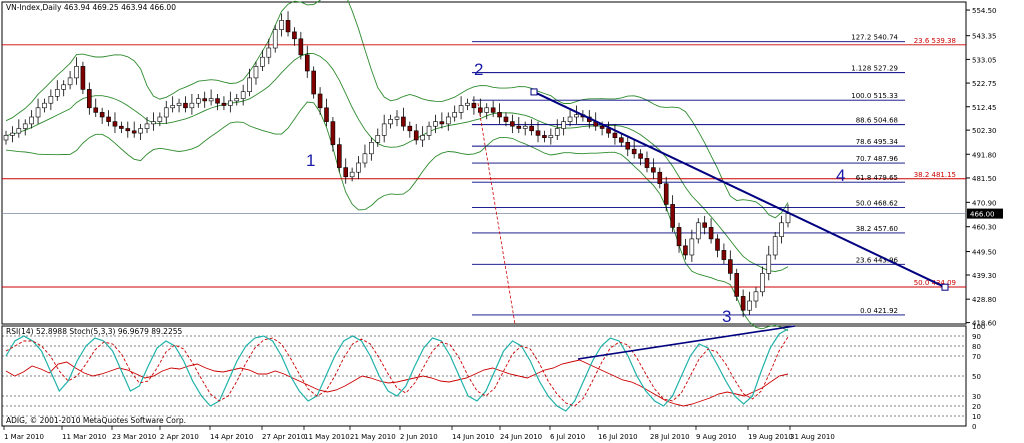 The width and height of the screenshot is (1024, 443). Describe the element at coordinates (984, 60) in the screenshot. I see `price-tick-label: 533.05` at that location.